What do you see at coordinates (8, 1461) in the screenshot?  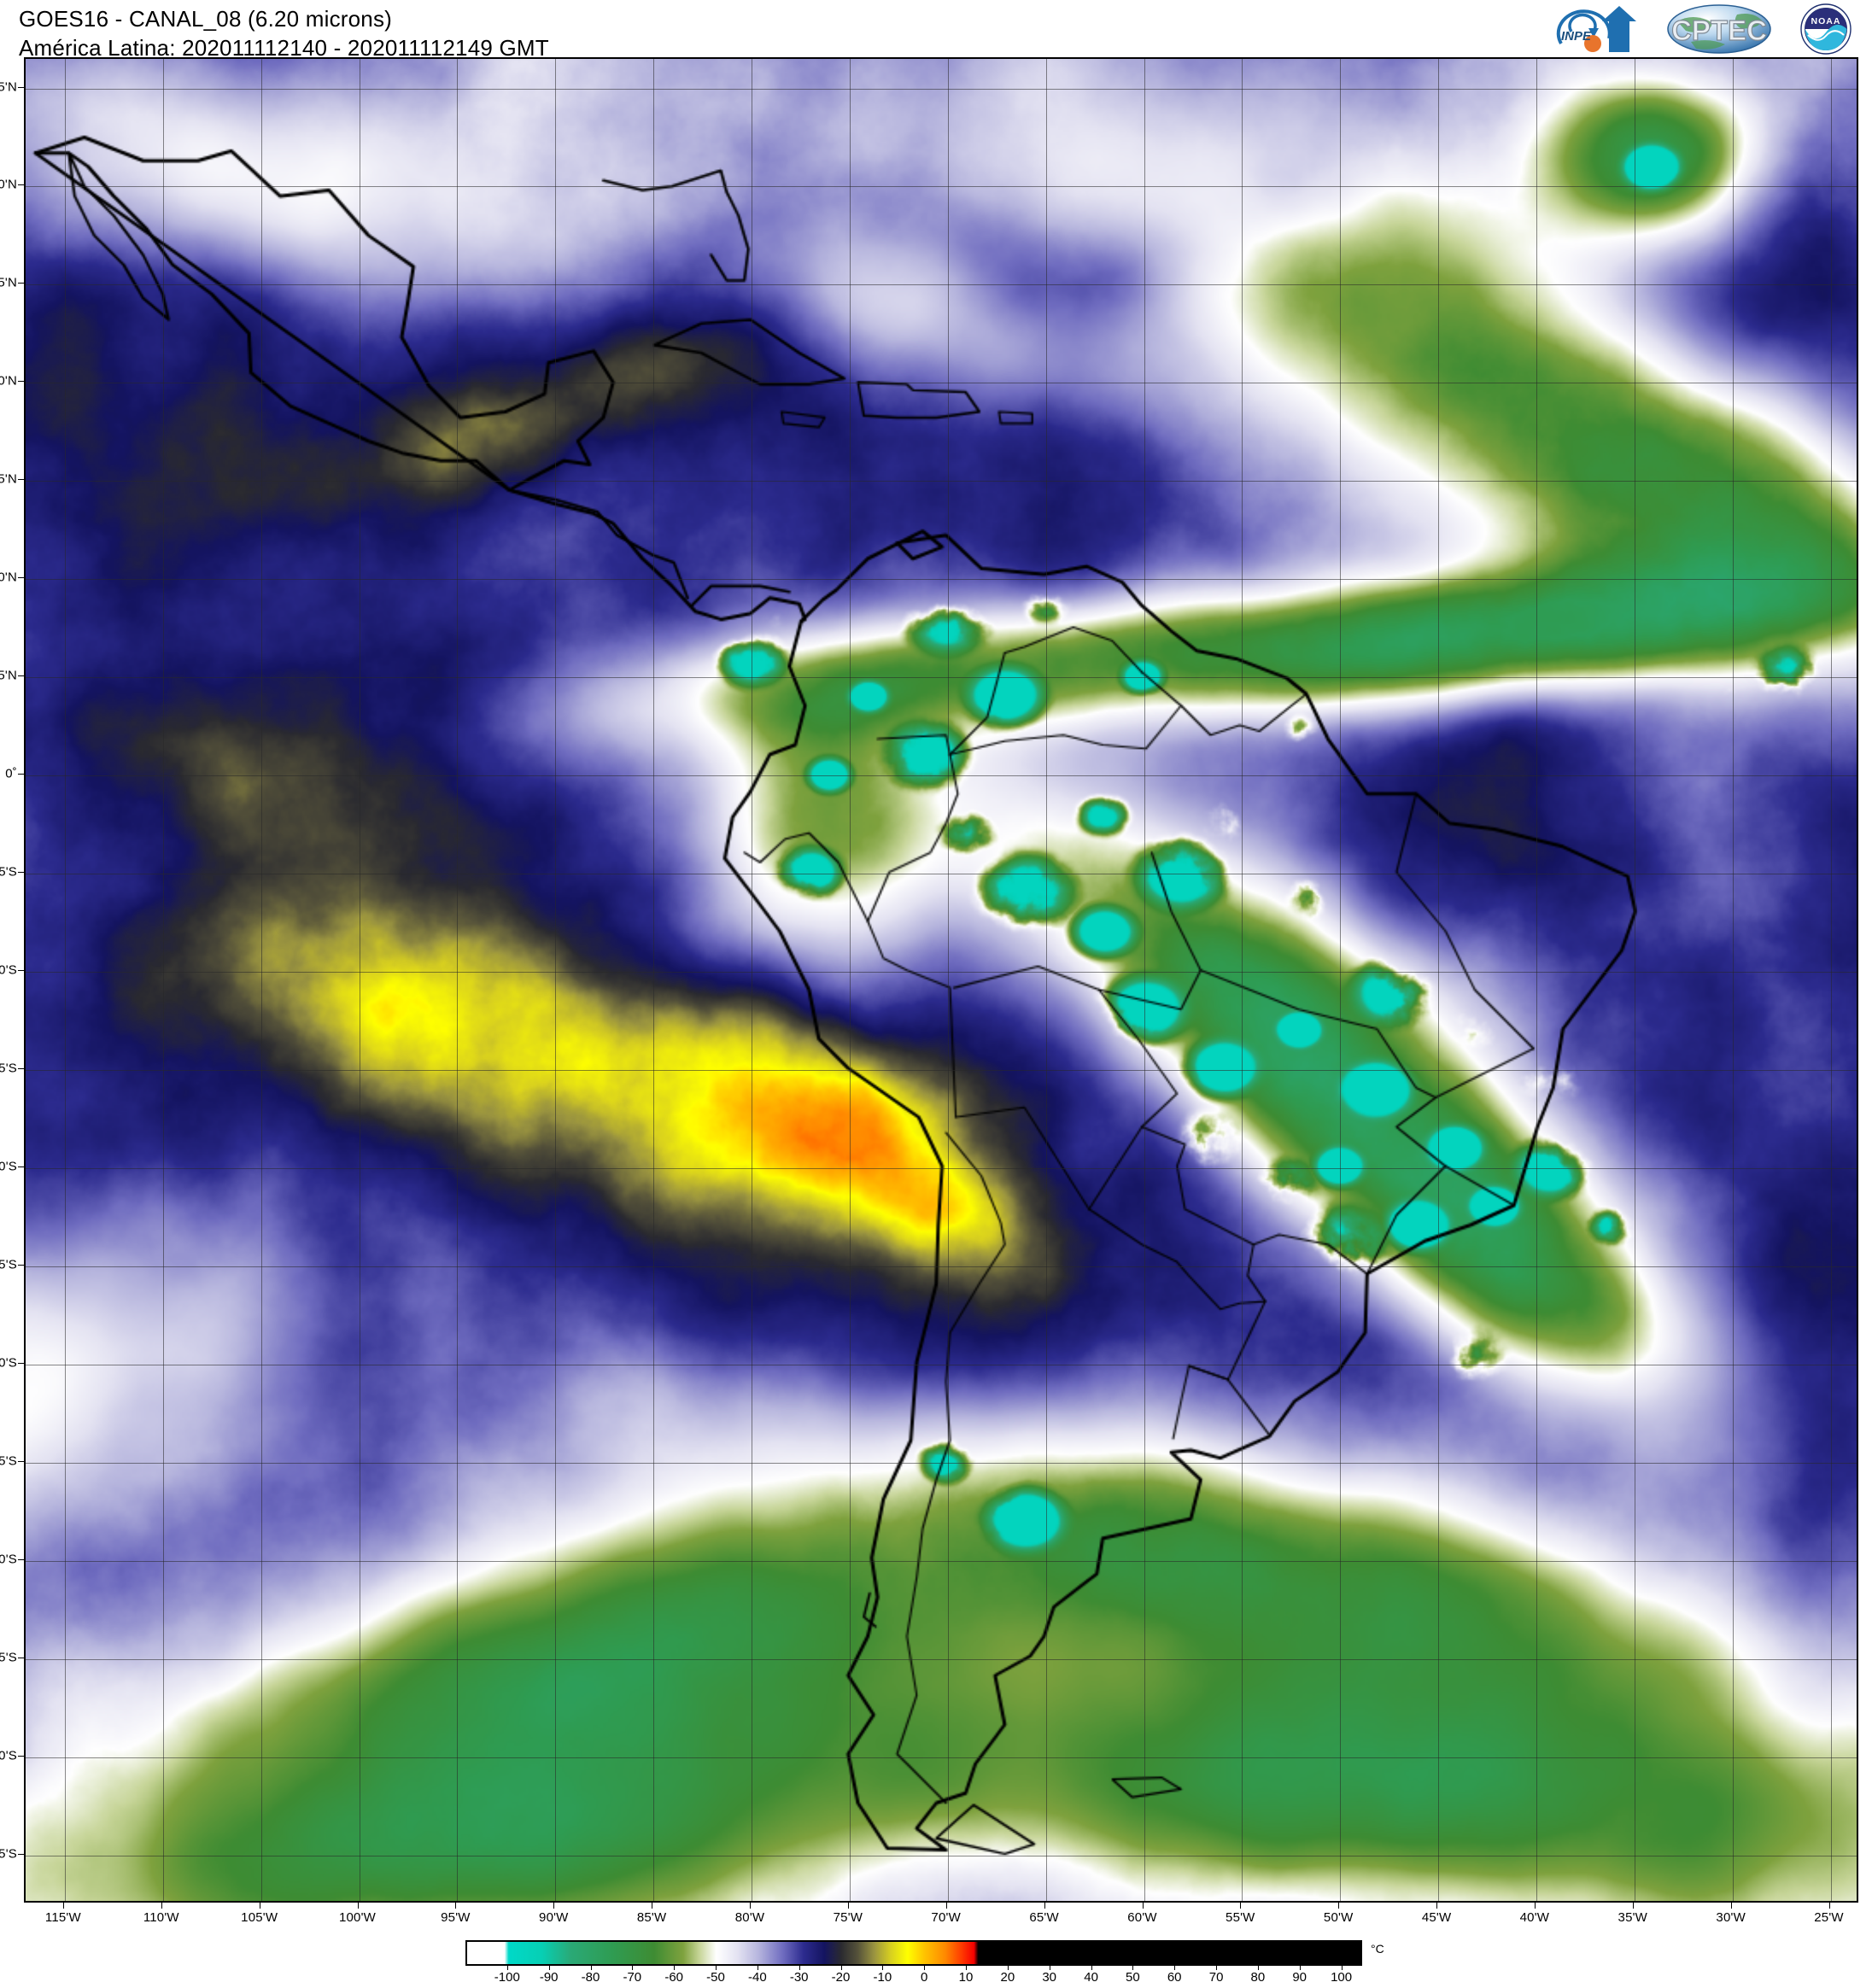 I see `latitude-label: 35'S` at bounding box center [8, 1461].